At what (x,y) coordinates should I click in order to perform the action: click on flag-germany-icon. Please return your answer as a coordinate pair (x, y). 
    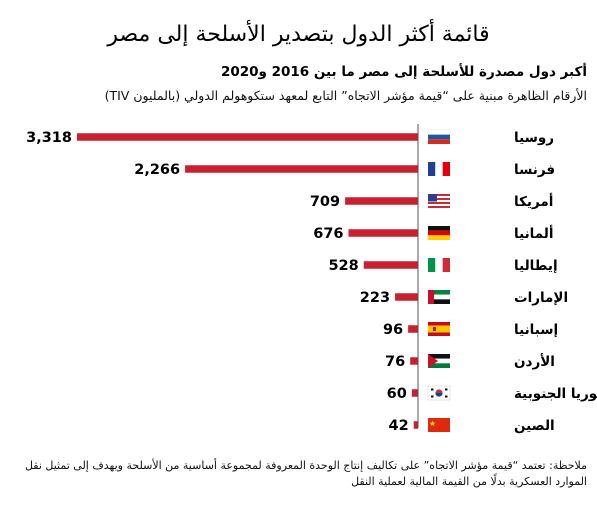
    Looking at the image, I should click on (439, 233).